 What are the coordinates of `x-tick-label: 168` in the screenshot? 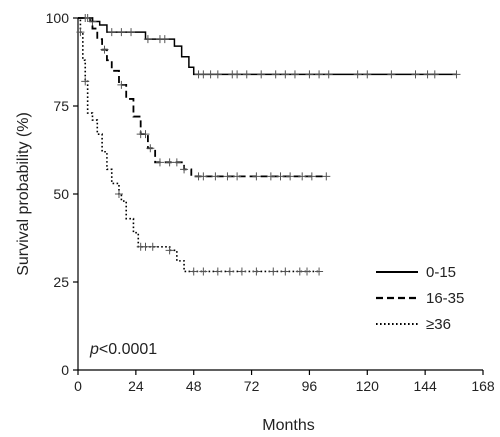 It's located at (483, 386).